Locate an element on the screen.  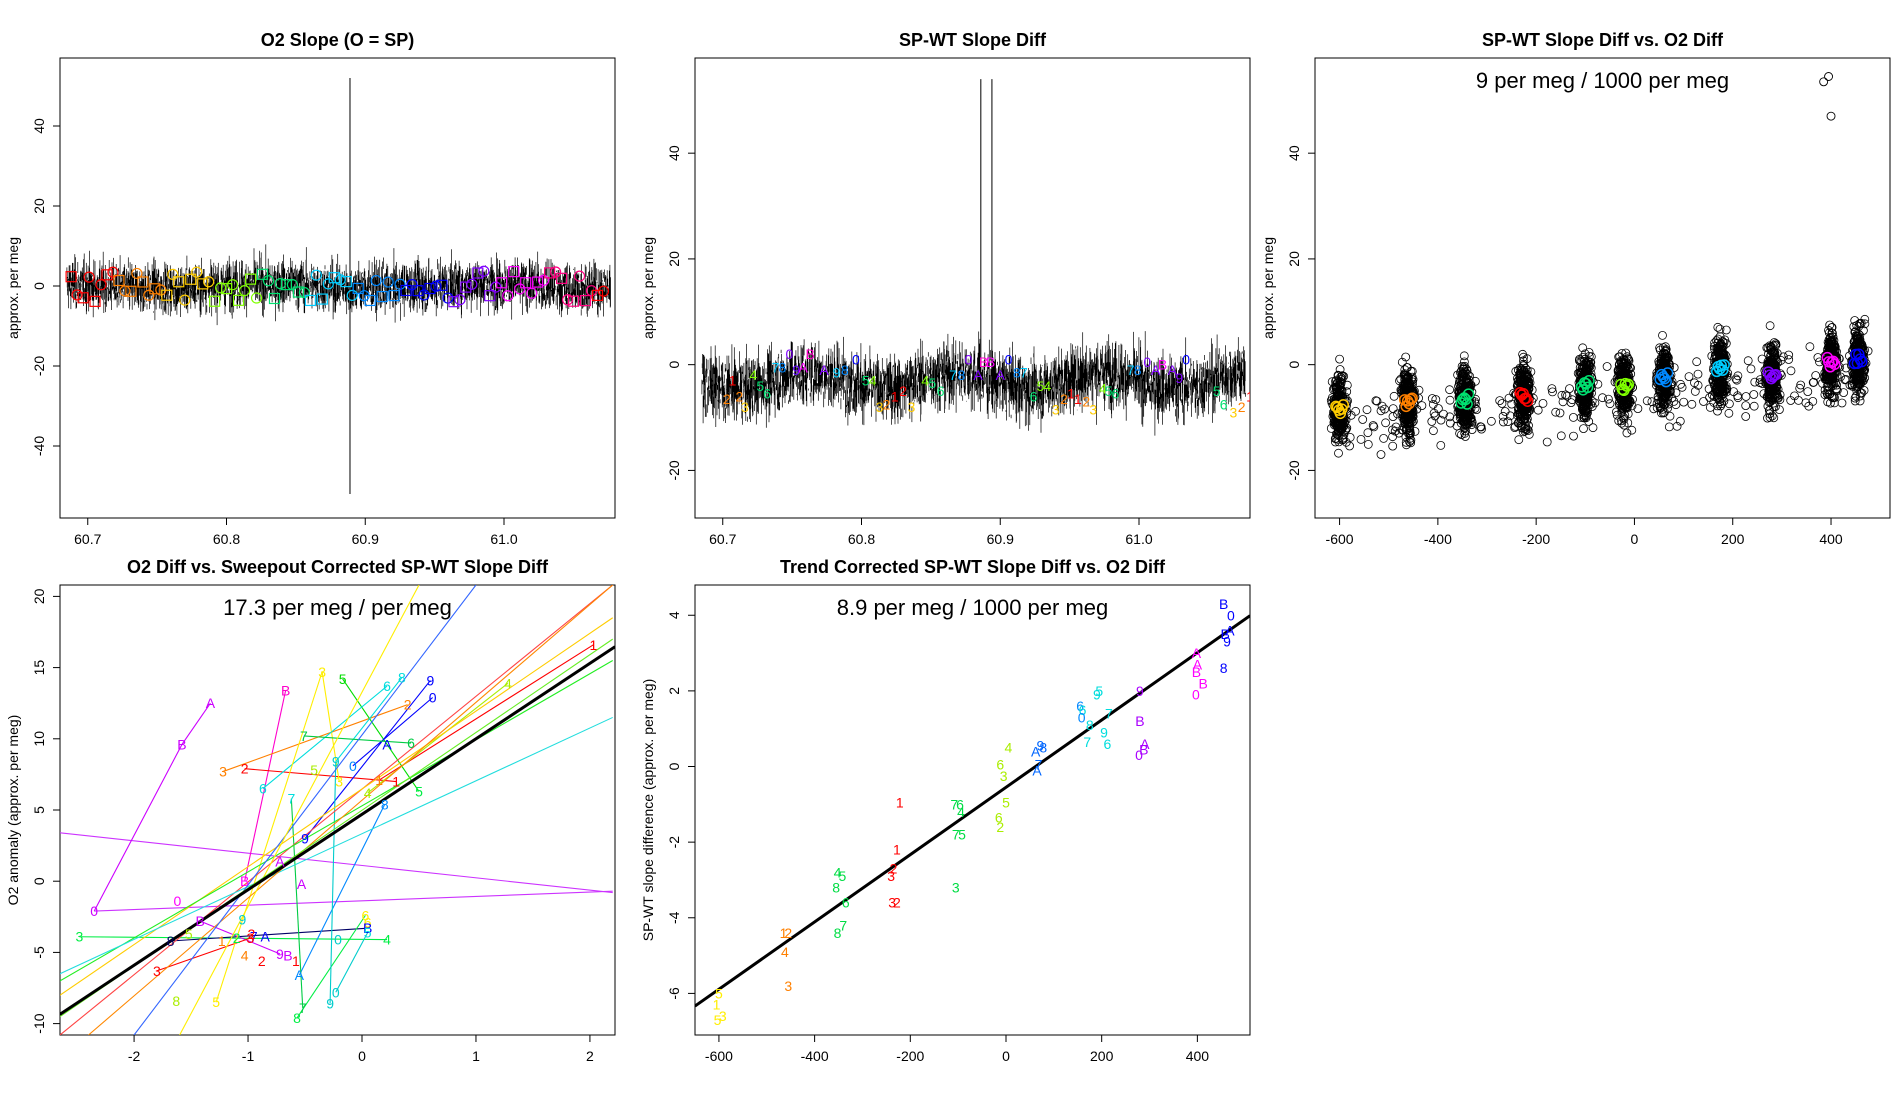
point-label: 1 is located at coordinates (222, 941).